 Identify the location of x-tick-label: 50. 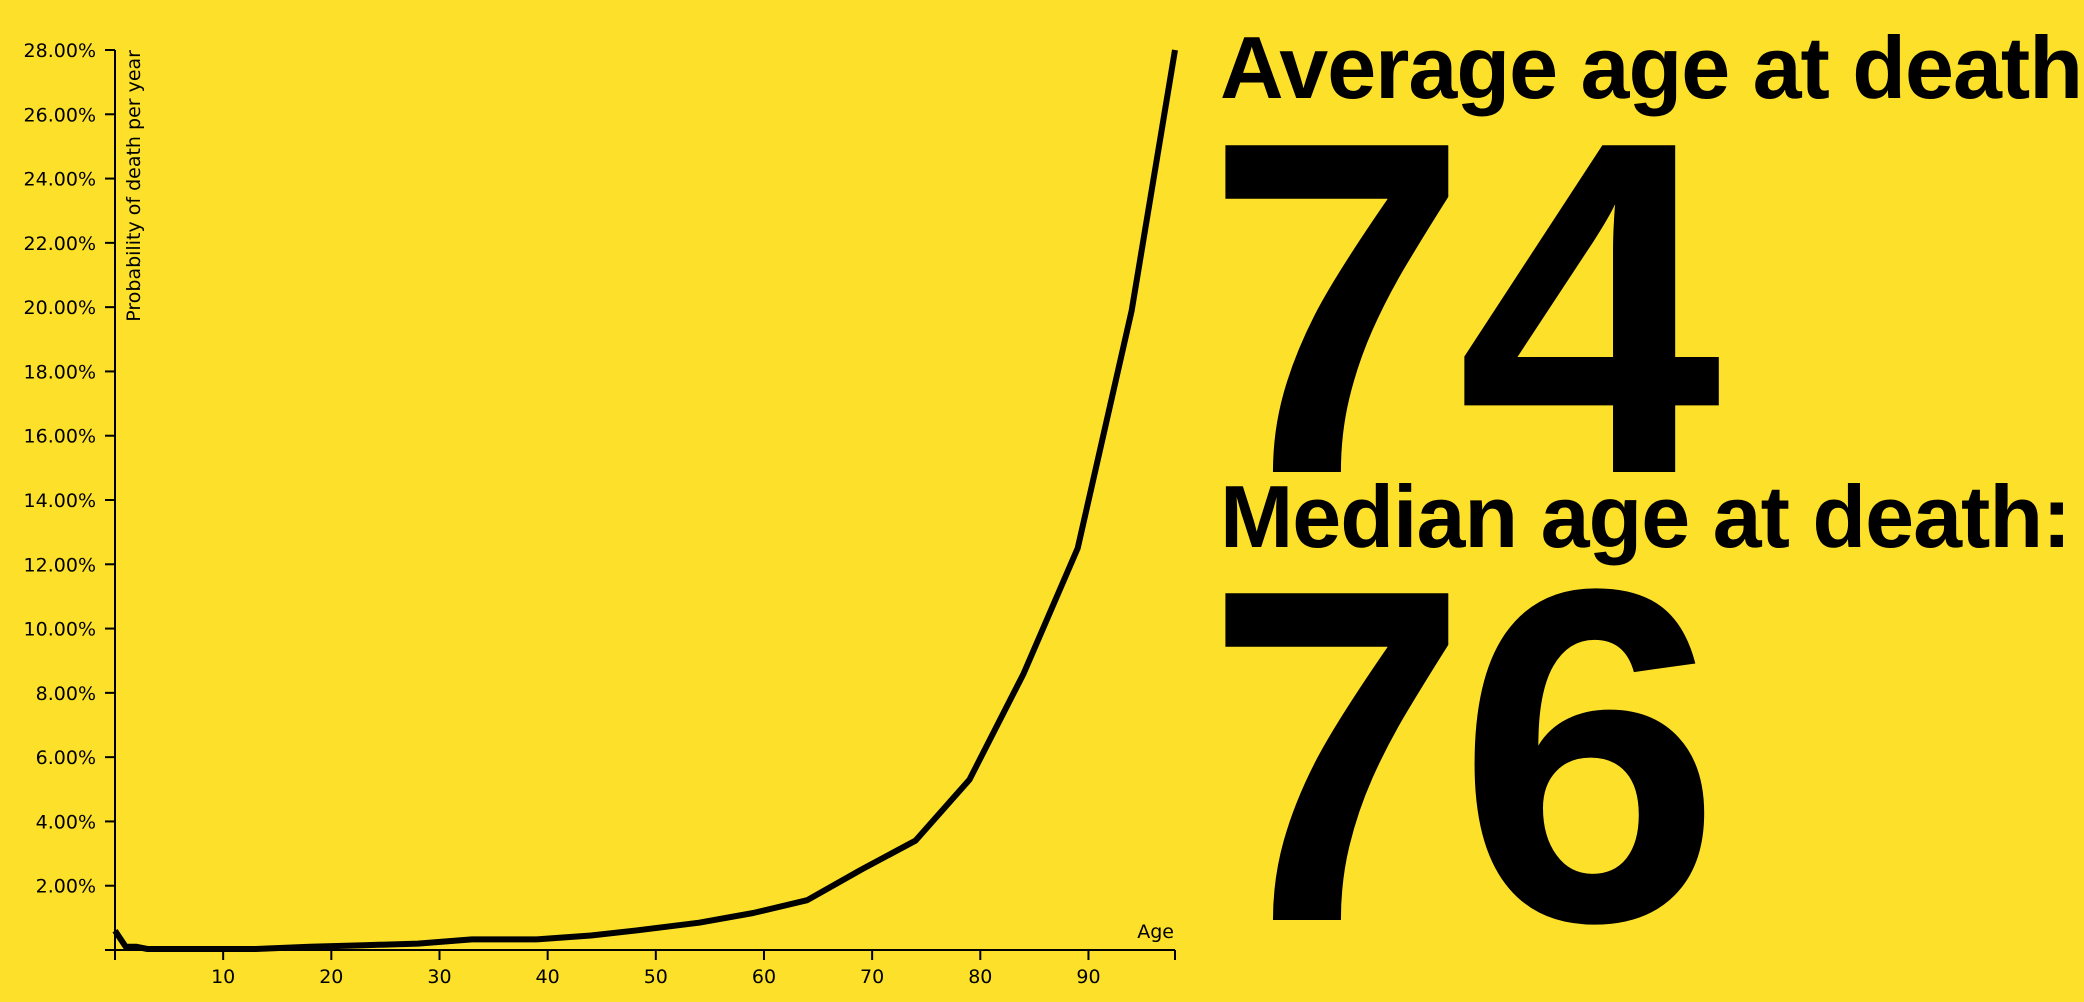
(656, 977).